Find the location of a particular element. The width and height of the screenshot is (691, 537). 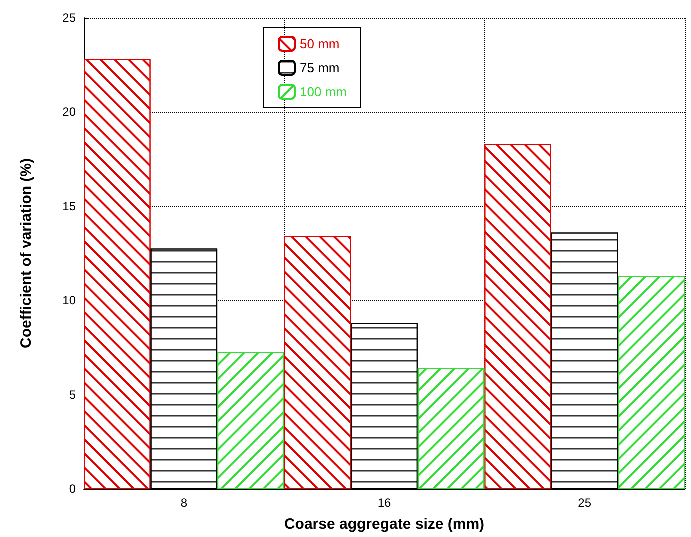

y-tick-label: 25 is located at coordinates (69, 18).